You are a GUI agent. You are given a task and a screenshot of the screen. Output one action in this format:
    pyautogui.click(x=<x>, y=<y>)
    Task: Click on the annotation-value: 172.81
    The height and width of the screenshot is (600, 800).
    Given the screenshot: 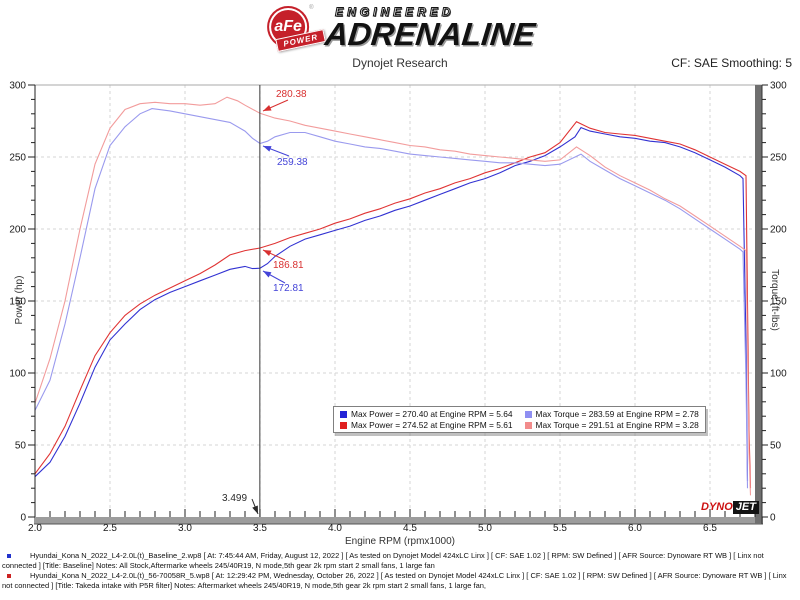 What is the action you would take?
    pyautogui.click(x=288, y=288)
    